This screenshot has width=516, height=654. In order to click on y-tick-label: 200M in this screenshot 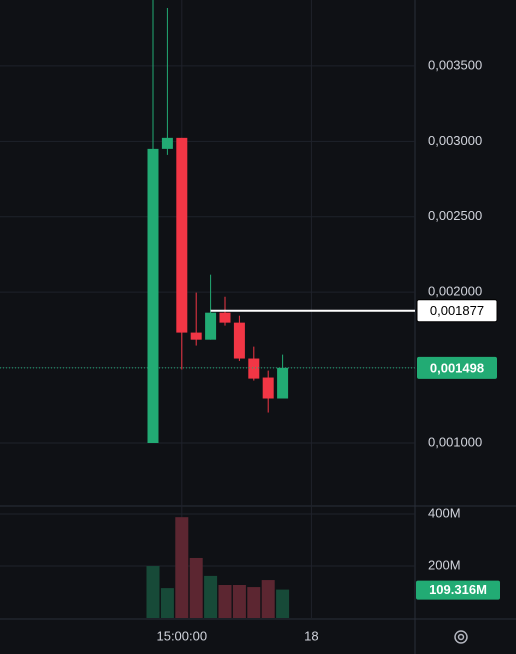, I will do `click(444, 564)`.